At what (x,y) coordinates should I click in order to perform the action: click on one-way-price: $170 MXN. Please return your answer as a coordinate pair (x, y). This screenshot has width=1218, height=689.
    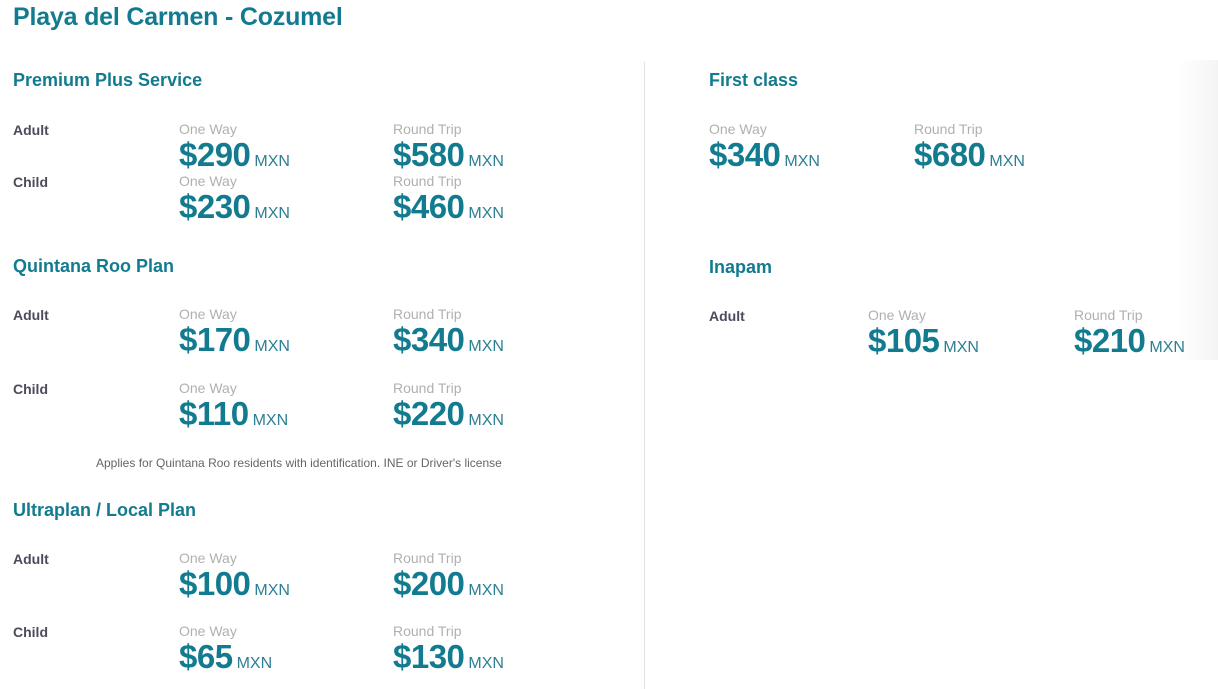
    Looking at the image, I should click on (234, 340).